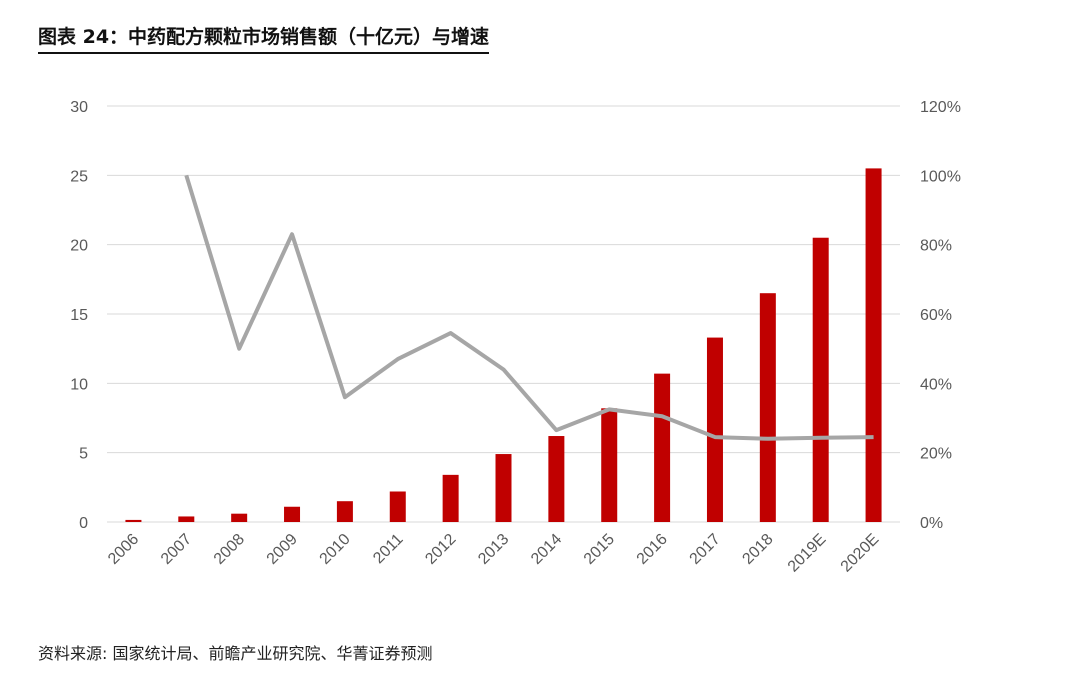  Describe the element at coordinates (235, 653) in the screenshot. I see `source-note: 资料来源: 国家统计局、前瞻产业研究院、华菁证券预测` at that location.